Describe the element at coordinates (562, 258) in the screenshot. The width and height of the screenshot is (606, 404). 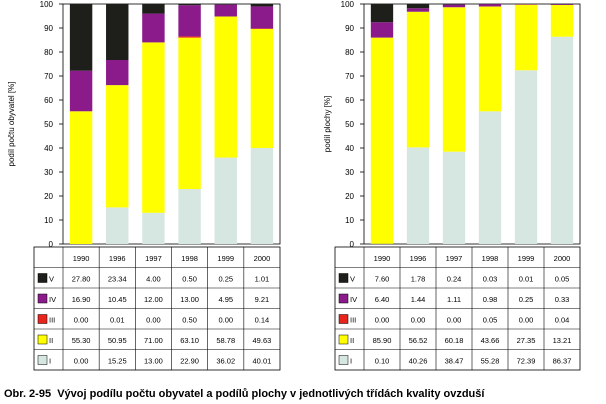
I see `x-category-label: 2000` at that location.